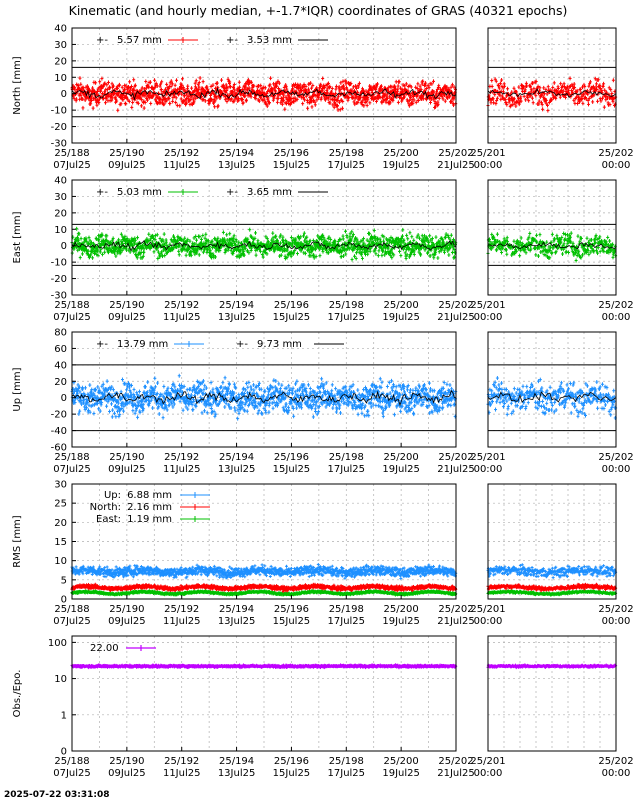  Describe the element at coordinates (60, 61) in the screenshot. I see `y-tick-label: 20` at that location.